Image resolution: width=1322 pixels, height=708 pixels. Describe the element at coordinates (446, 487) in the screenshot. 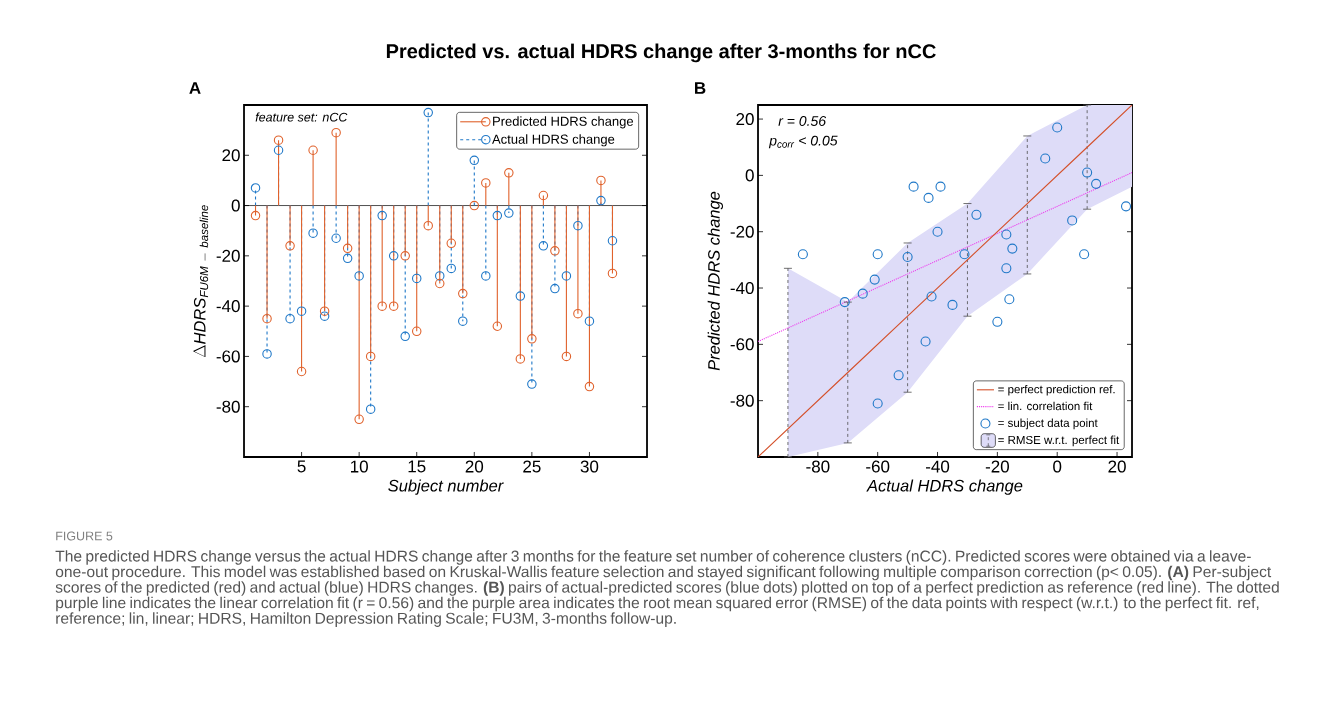

I see `x-axis-title: Subject number` at that location.